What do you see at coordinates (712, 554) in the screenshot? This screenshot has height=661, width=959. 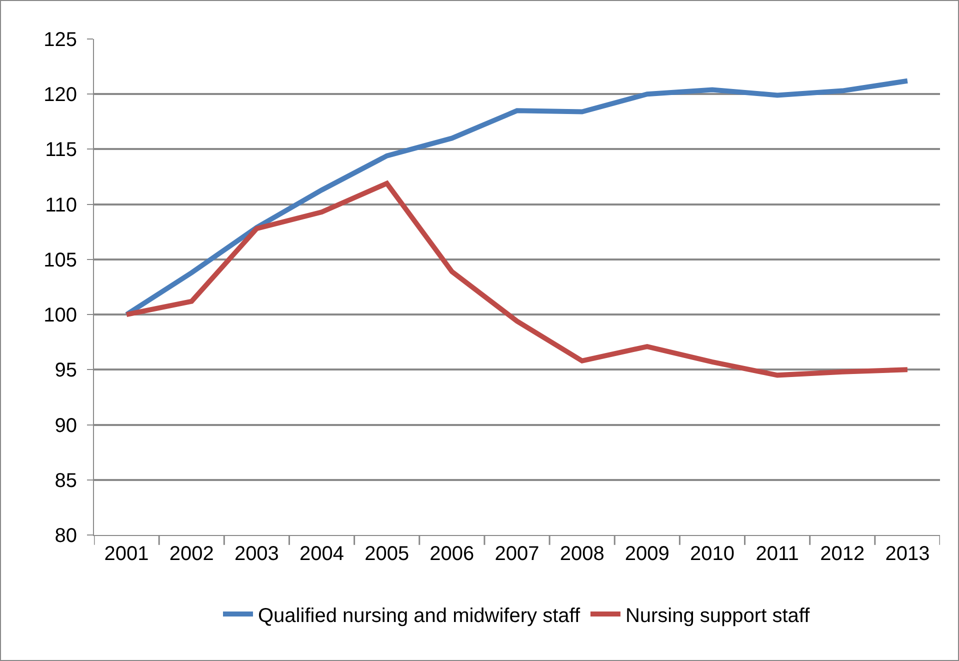 I see `x-tick-label: 2010` at bounding box center [712, 554].